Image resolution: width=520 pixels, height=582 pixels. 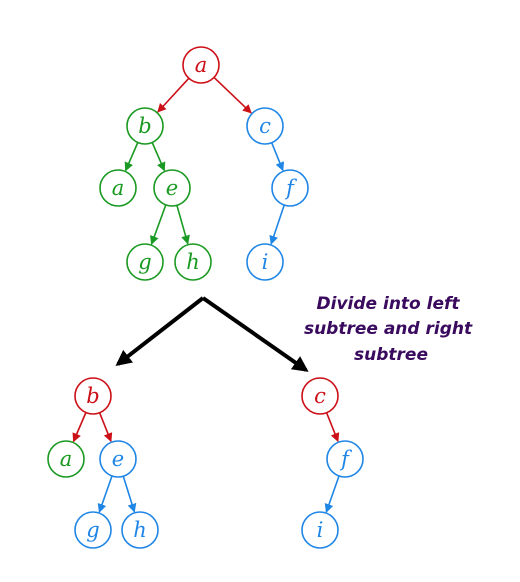 I want to click on tree-right-edge-f-i, so click(x=332, y=494).